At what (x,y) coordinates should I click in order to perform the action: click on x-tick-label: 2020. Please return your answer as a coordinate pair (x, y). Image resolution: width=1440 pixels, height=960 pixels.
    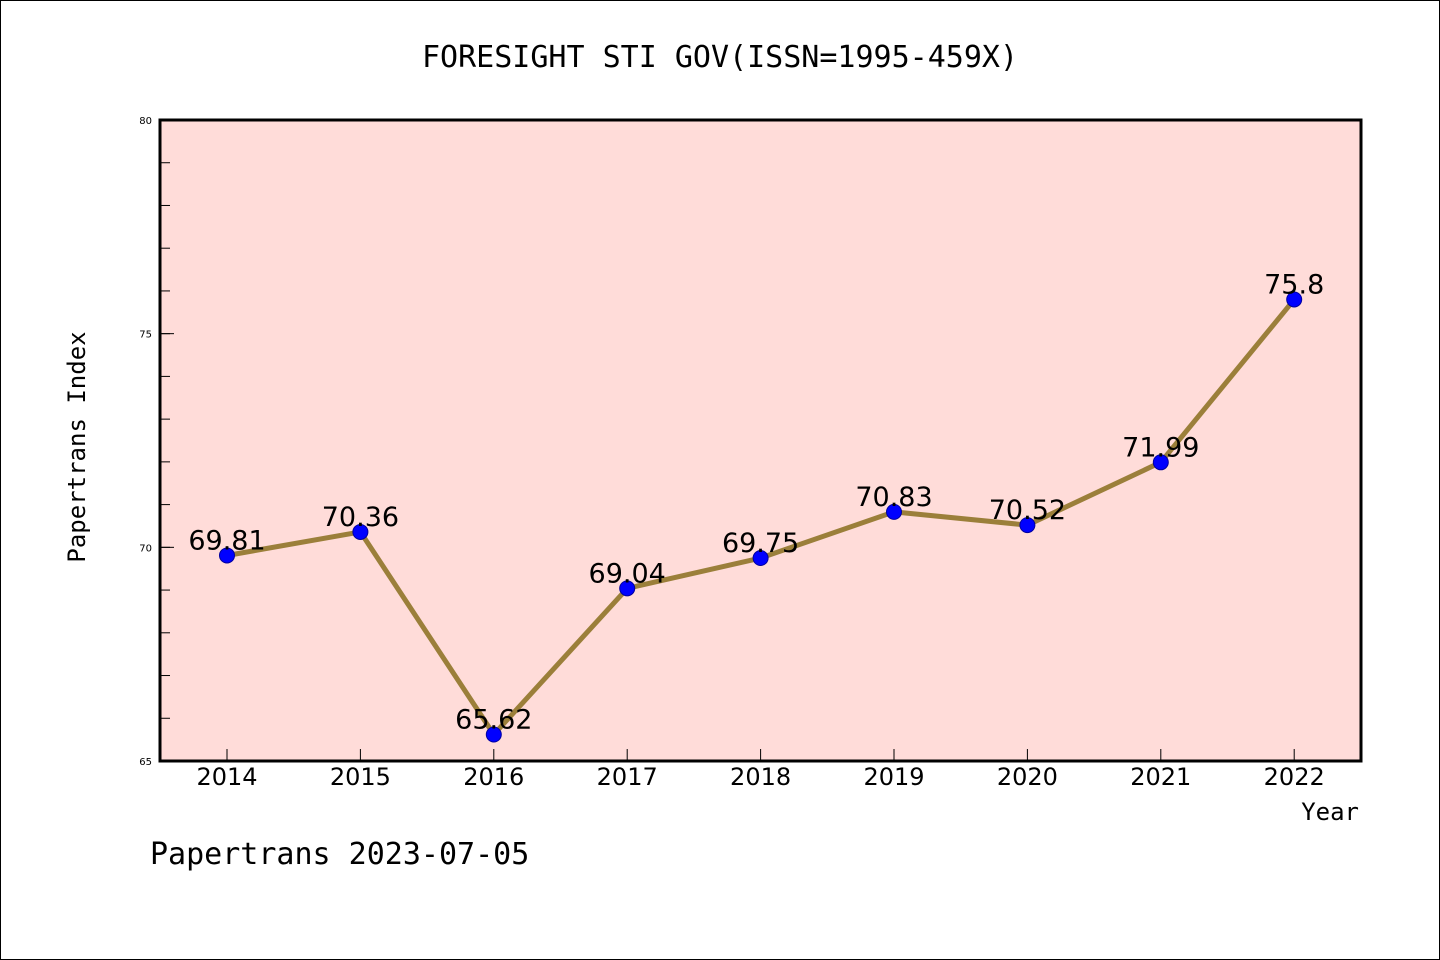
    Looking at the image, I should click on (1027, 777).